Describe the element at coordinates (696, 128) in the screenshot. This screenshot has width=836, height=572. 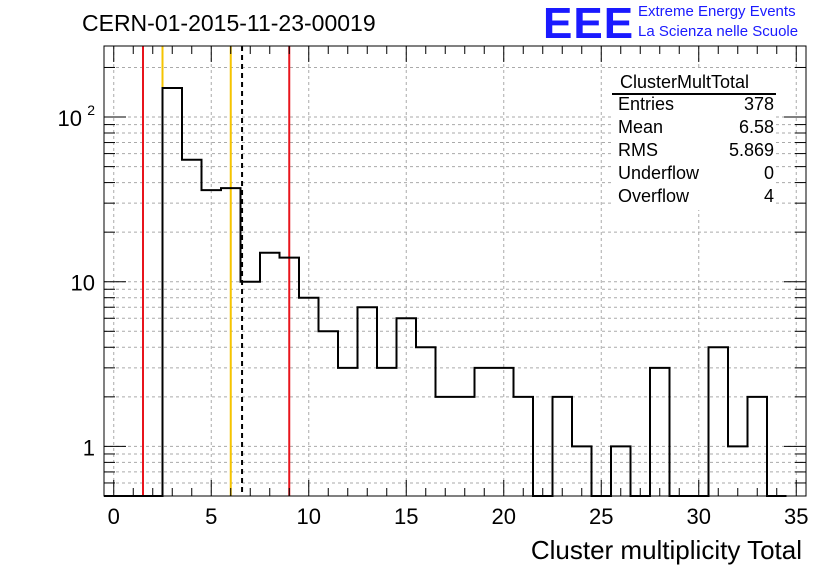
I see `stats-row-mean: Mean 6.58` at that location.